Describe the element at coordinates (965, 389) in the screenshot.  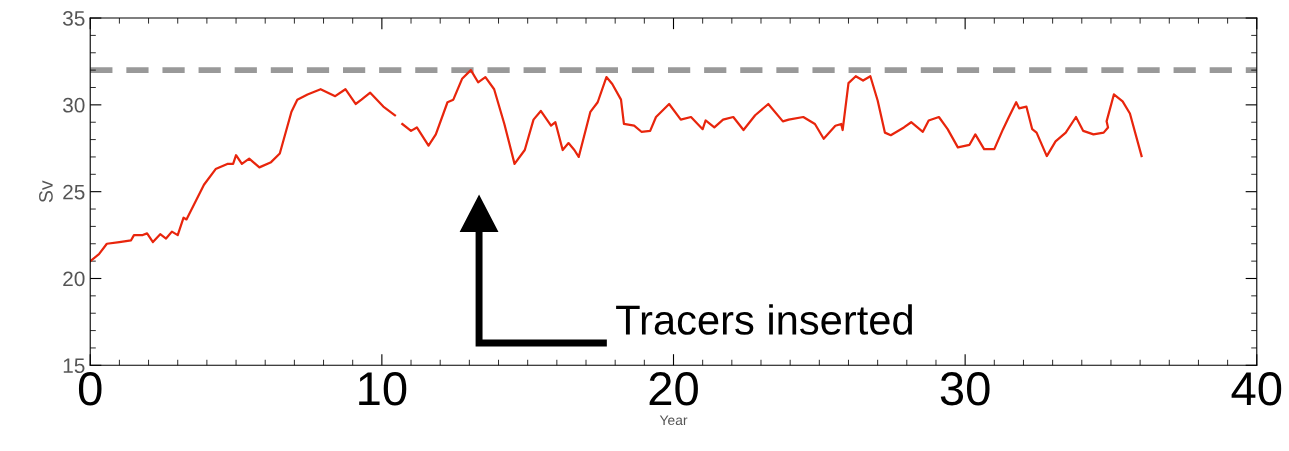
I see `x-tick-label: 30` at that location.